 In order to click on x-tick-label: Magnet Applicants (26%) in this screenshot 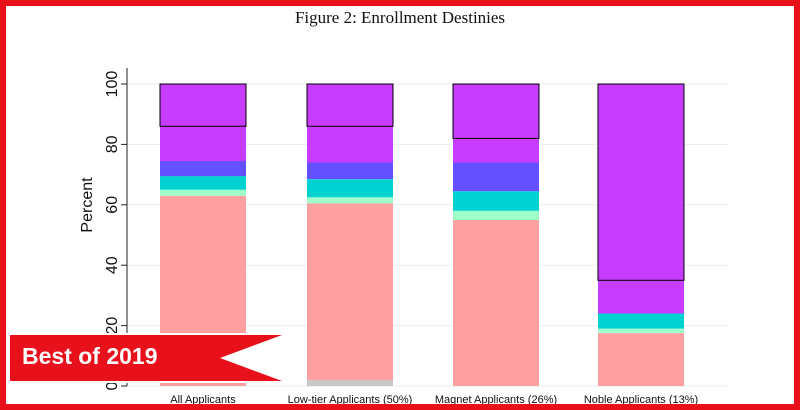, I will do `click(496, 400)`.